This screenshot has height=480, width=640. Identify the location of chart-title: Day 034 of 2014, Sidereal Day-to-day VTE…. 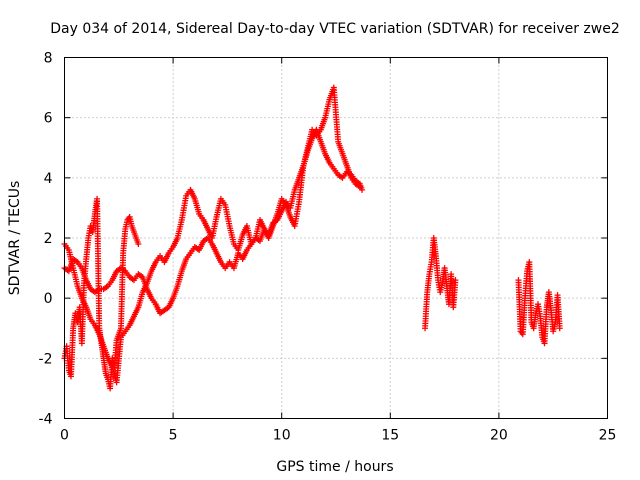
(335, 29).